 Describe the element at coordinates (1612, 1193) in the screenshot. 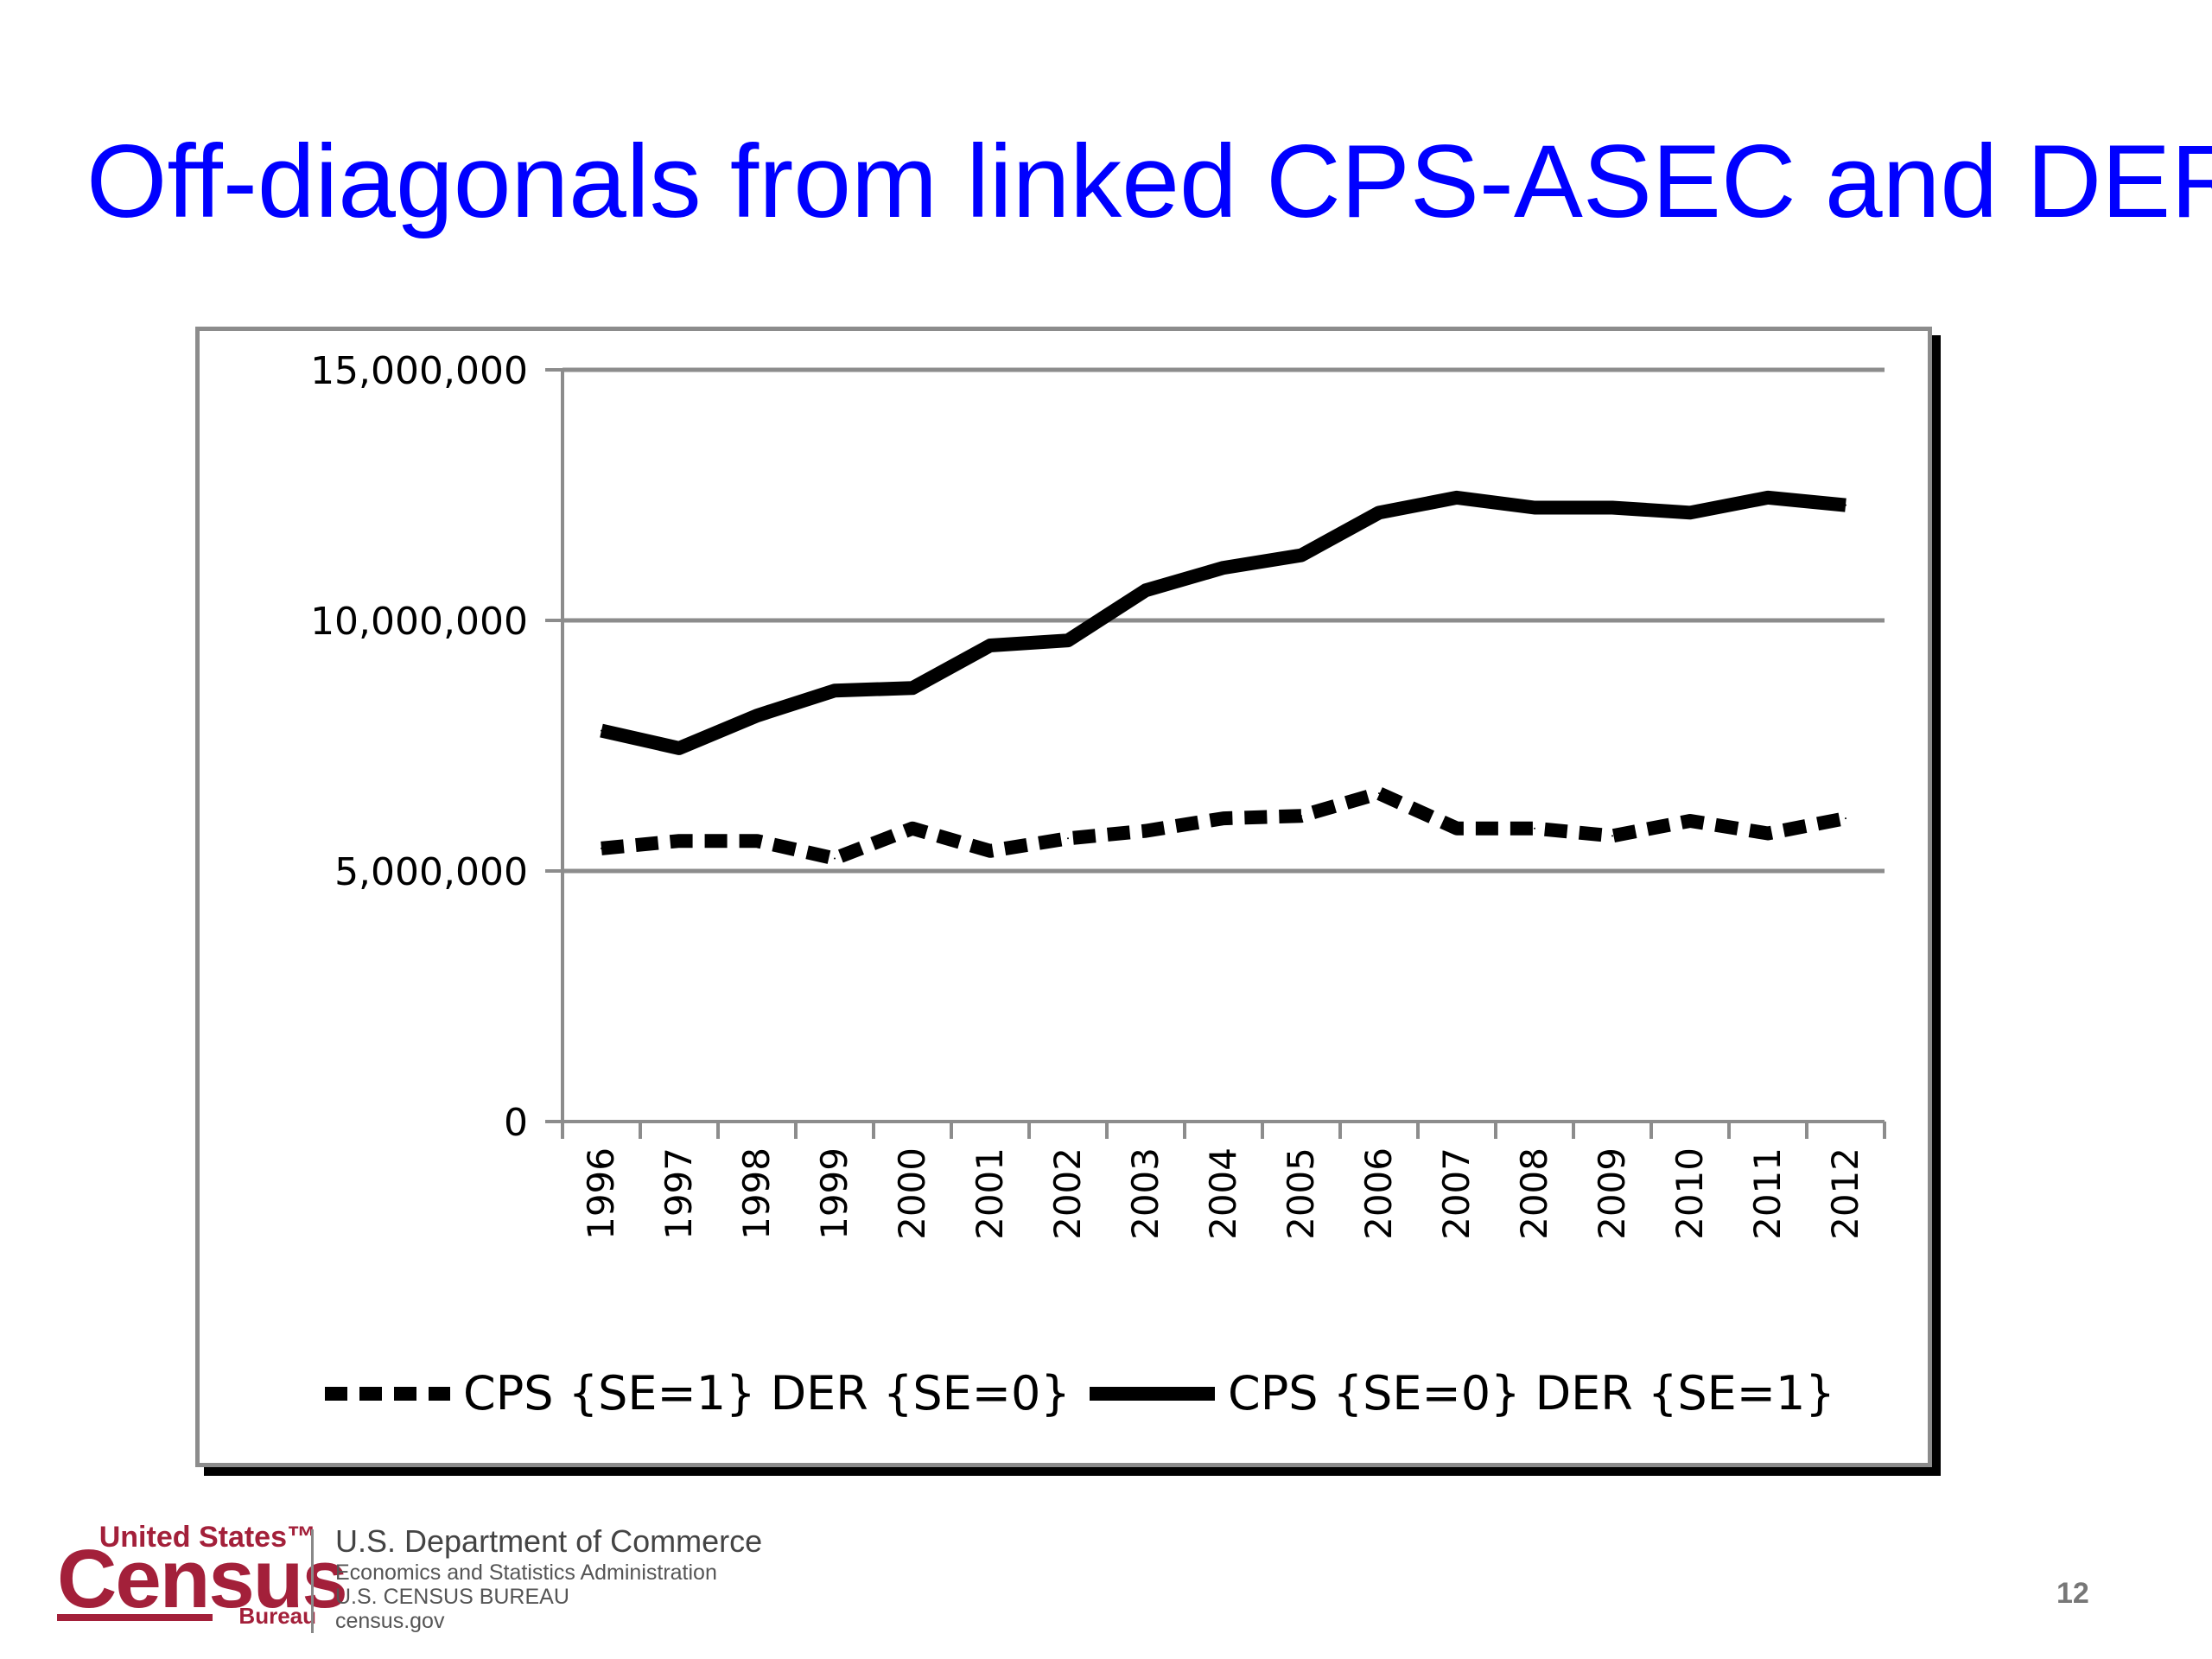

I see `x-tick-label: 2009` at that location.